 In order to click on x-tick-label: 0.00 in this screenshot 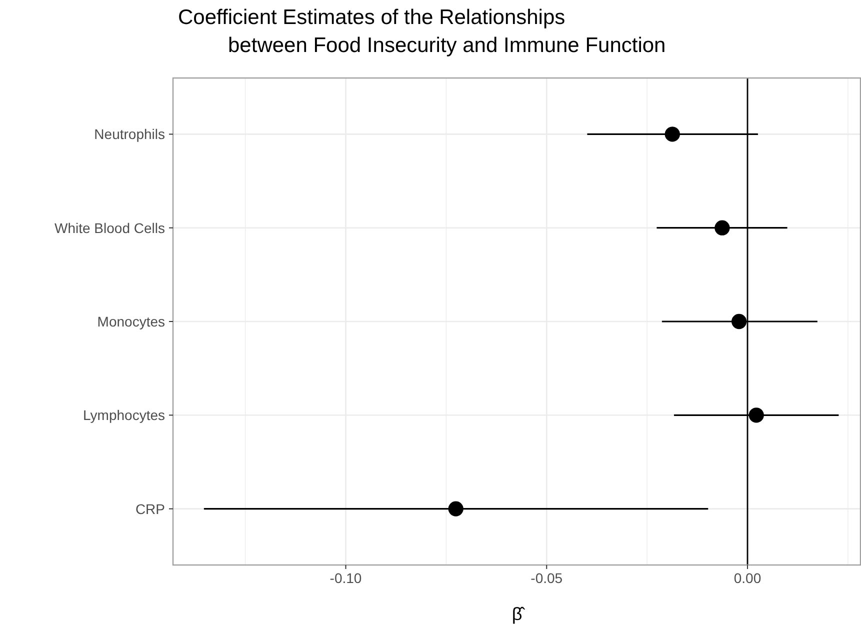, I will do `click(748, 578)`.